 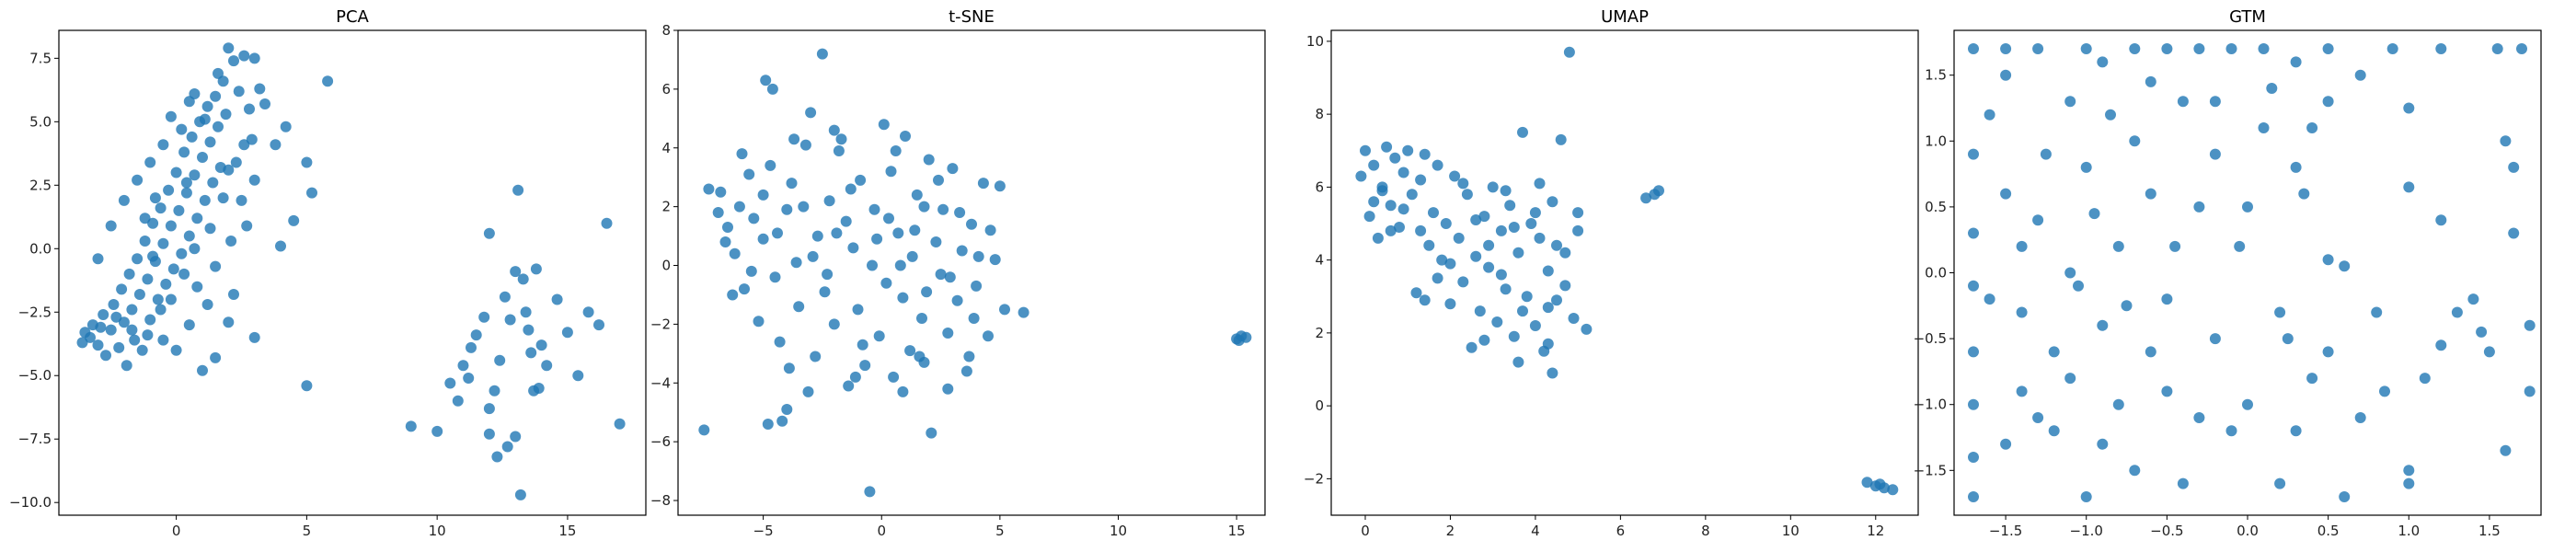 What do you see at coordinates (1319, 260) in the screenshot?
I see `umap-ytick-label: 4` at bounding box center [1319, 260].